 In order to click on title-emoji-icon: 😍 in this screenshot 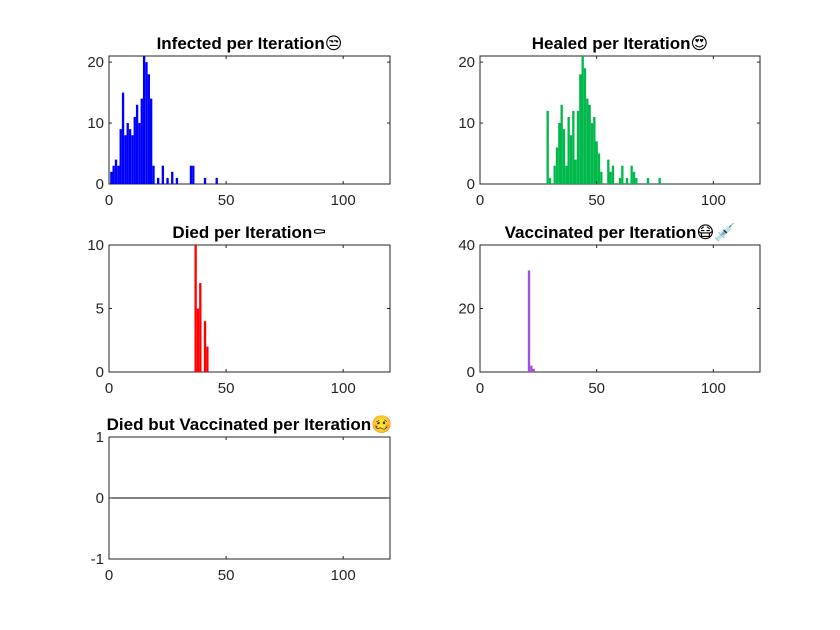, I will do `click(699, 44)`.